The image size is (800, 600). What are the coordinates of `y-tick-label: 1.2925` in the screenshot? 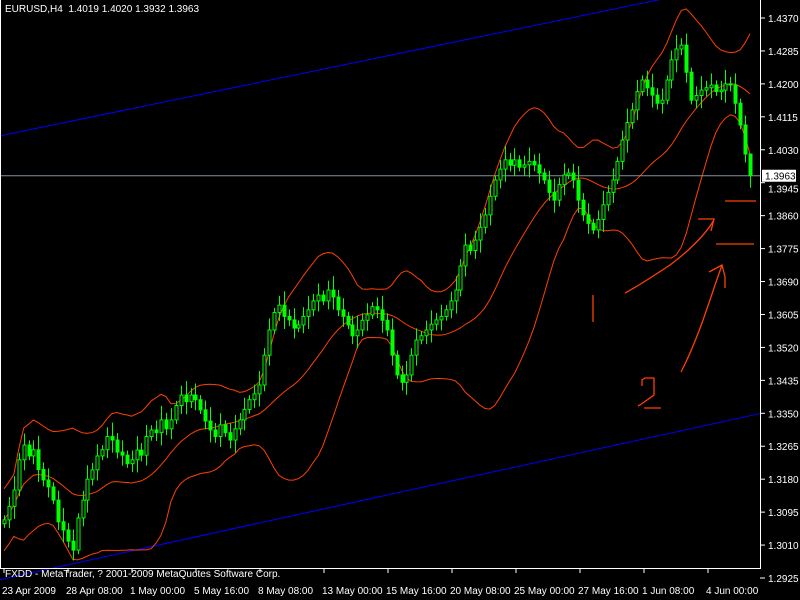 It's located at (783, 579).